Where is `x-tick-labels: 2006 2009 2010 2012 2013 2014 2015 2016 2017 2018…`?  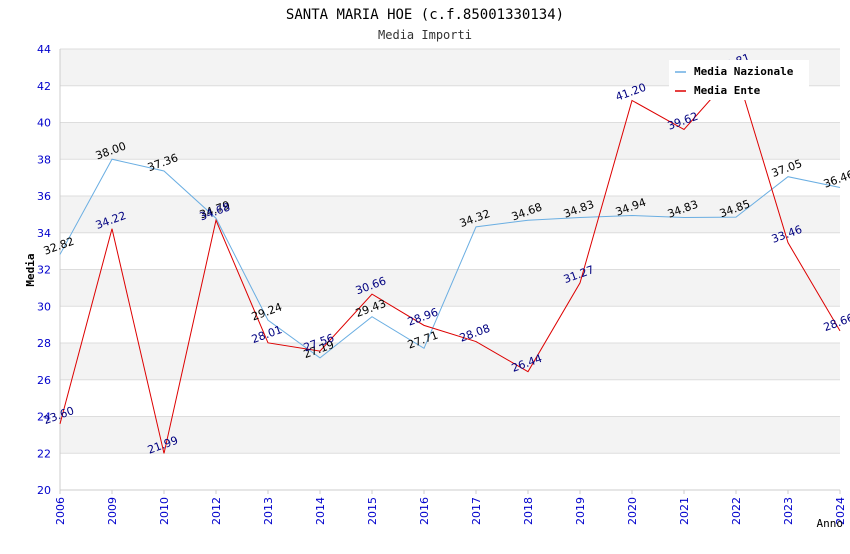 x-tick-labels: 2006 2009 2010 2012 2013 2014 2015 2016 2017 2018… is located at coordinates (450, 507).